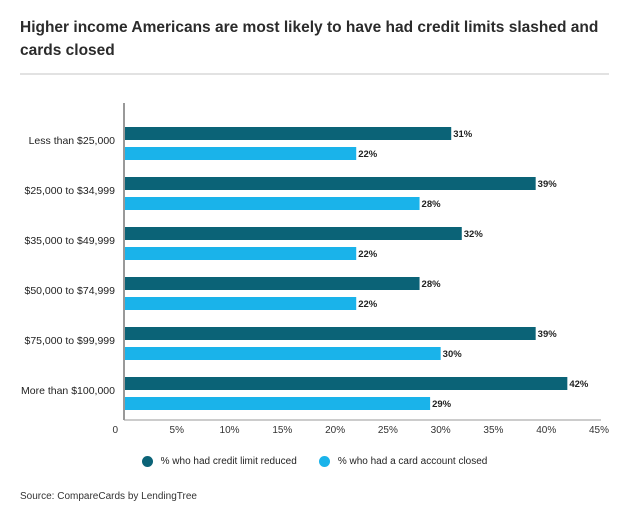 Image resolution: width=629 pixels, height=516 pixels. What do you see at coordinates (69, 341) in the screenshot?
I see `category-label: $75,000 to $99,999` at bounding box center [69, 341].